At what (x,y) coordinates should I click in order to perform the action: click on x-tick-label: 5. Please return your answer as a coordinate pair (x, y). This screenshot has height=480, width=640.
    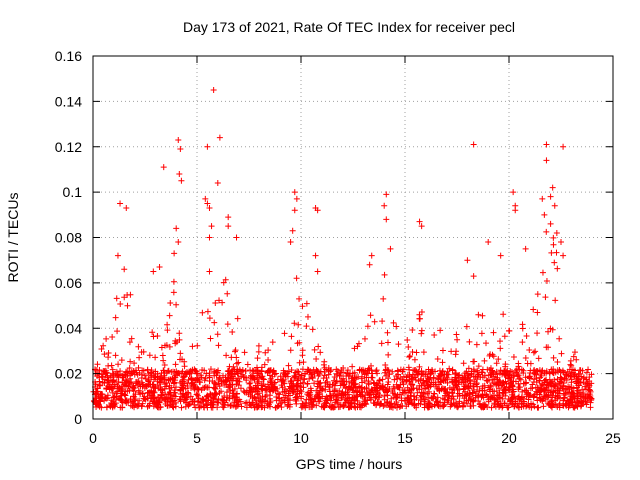
    Looking at the image, I should click on (197, 438).